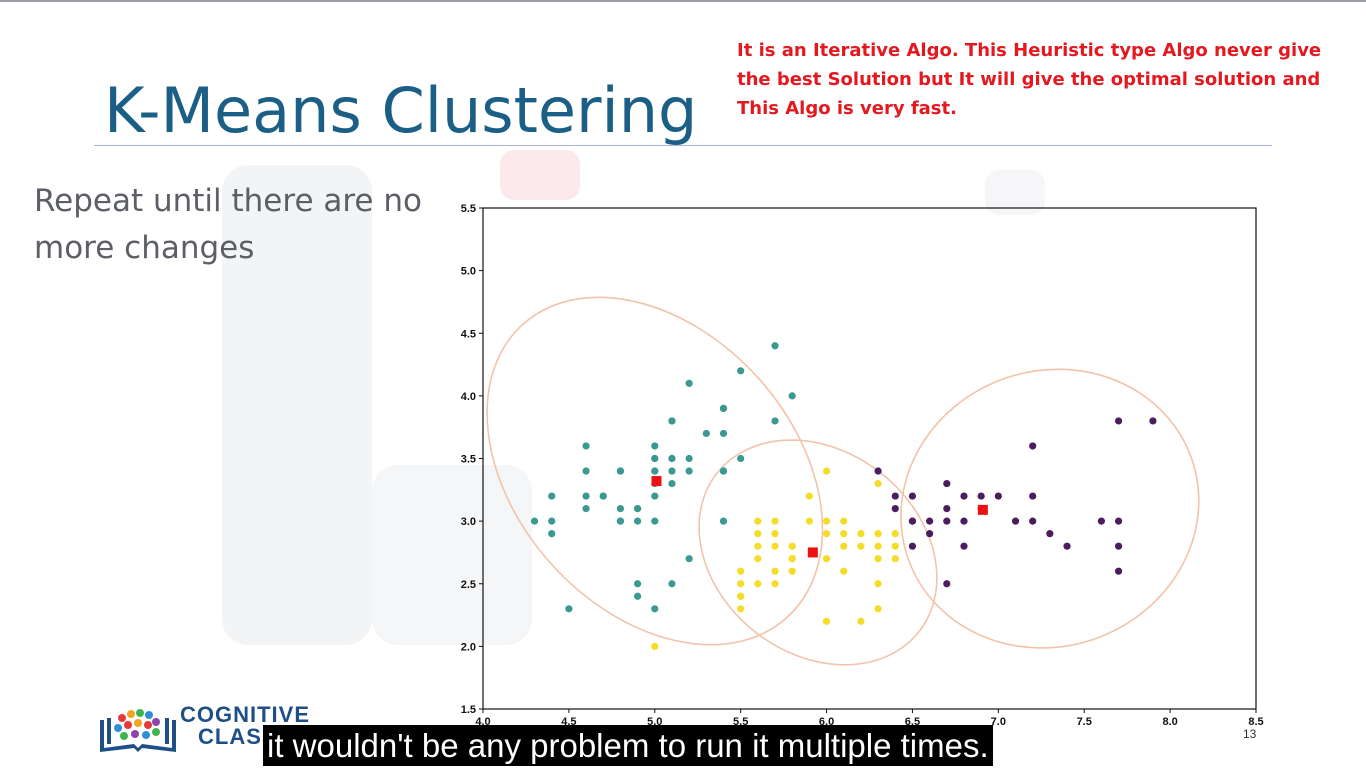 Image resolution: width=1366 pixels, height=768 pixels. What do you see at coordinates (812, 552) in the screenshot?
I see `centroid-marker` at bounding box center [812, 552].